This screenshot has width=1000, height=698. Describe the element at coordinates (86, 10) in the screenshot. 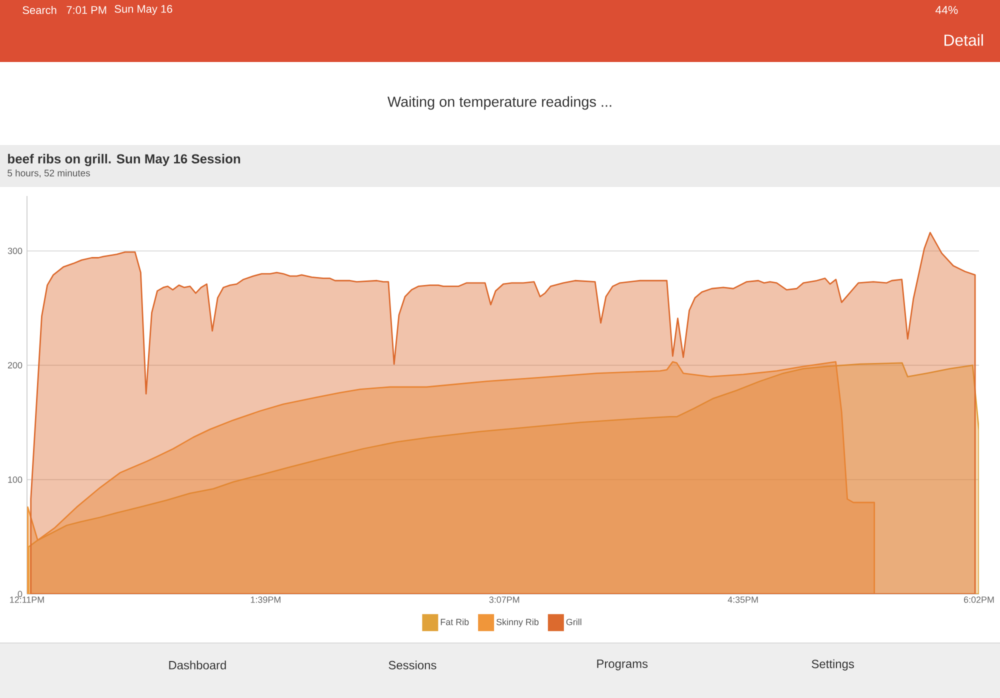

I see `text: 7:01 PM` at that location.